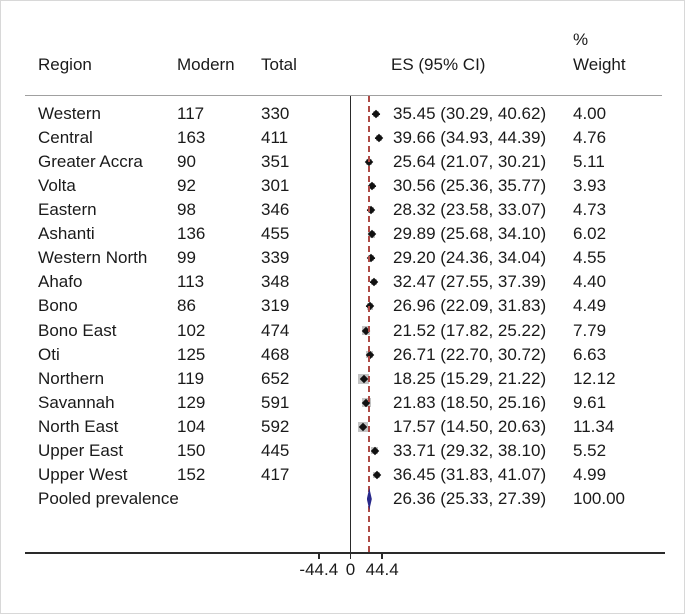 The width and height of the screenshot is (685, 614). I want to click on modern-value: 129, so click(191, 402).